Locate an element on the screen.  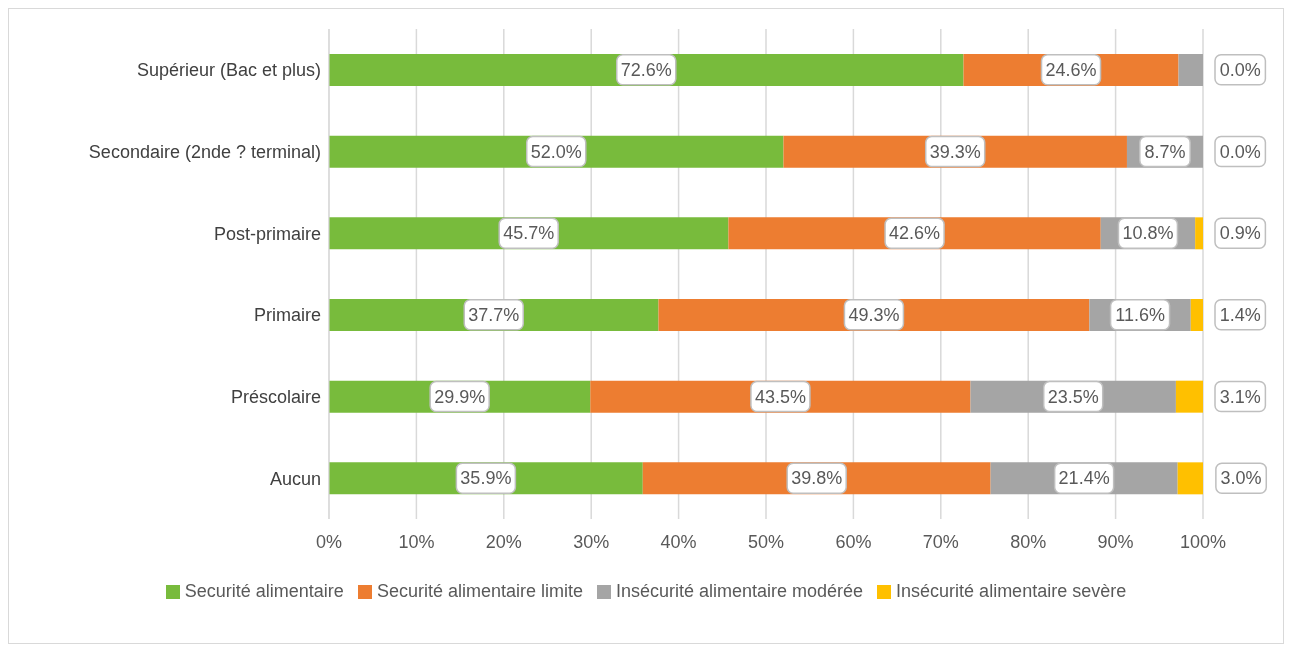
x-tick-label: 30% is located at coordinates (591, 541).